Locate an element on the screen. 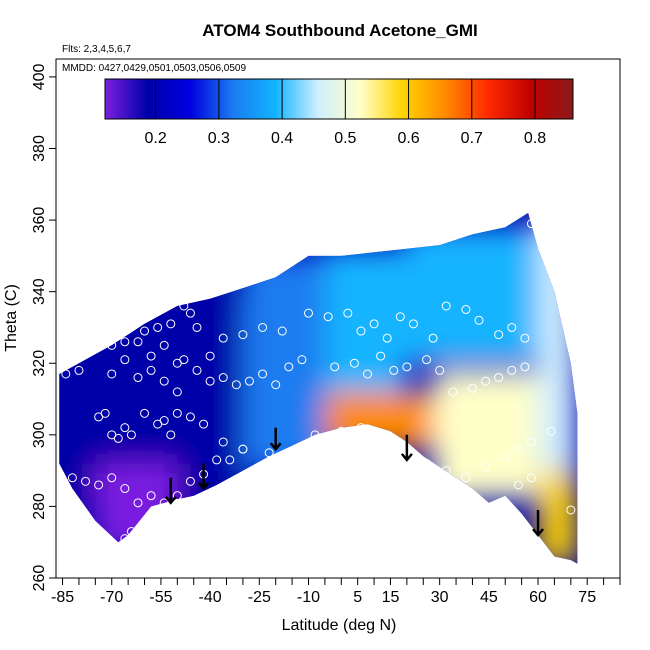 The image size is (650, 650). y-tick-label-3: 320 is located at coordinates (39, 363).